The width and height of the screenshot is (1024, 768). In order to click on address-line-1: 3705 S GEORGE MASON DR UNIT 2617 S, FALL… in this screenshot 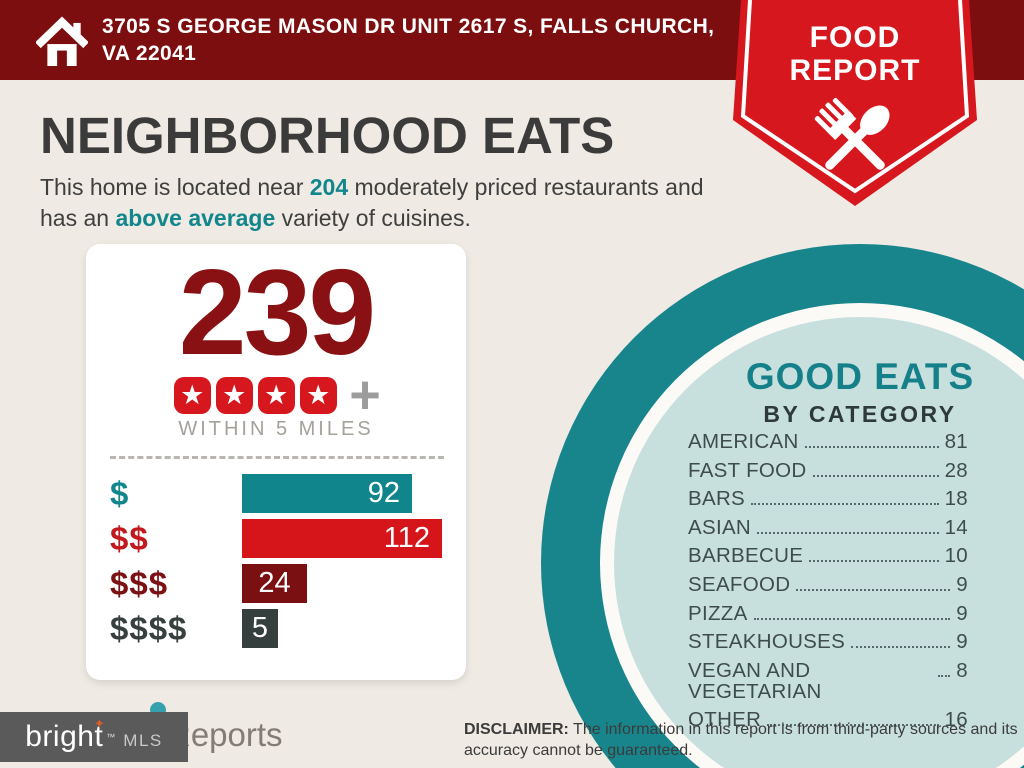, I will do `click(408, 26)`.